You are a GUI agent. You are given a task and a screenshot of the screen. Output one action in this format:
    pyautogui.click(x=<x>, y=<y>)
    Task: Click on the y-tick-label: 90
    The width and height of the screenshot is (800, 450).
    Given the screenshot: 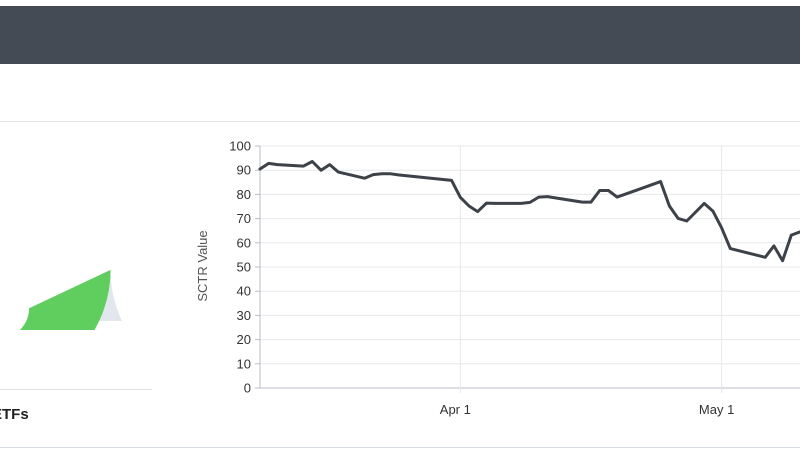 What is the action you would take?
    pyautogui.click(x=244, y=170)
    